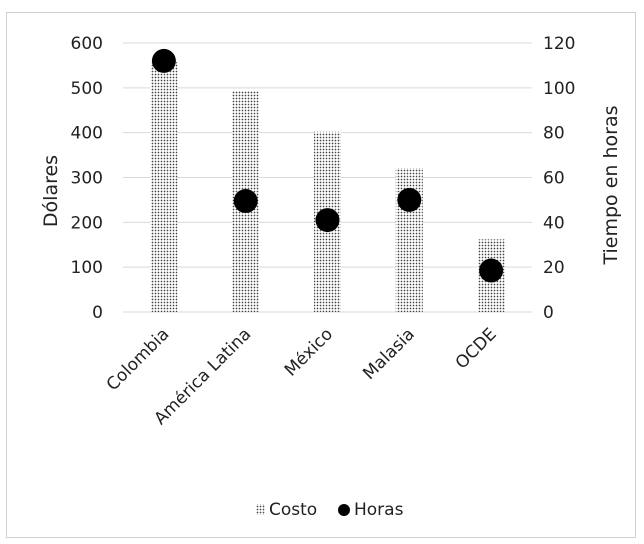 The height and width of the screenshot is (544, 644). What do you see at coordinates (87, 134) in the screenshot?
I see `left-tick-label: 400` at bounding box center [87, 134].